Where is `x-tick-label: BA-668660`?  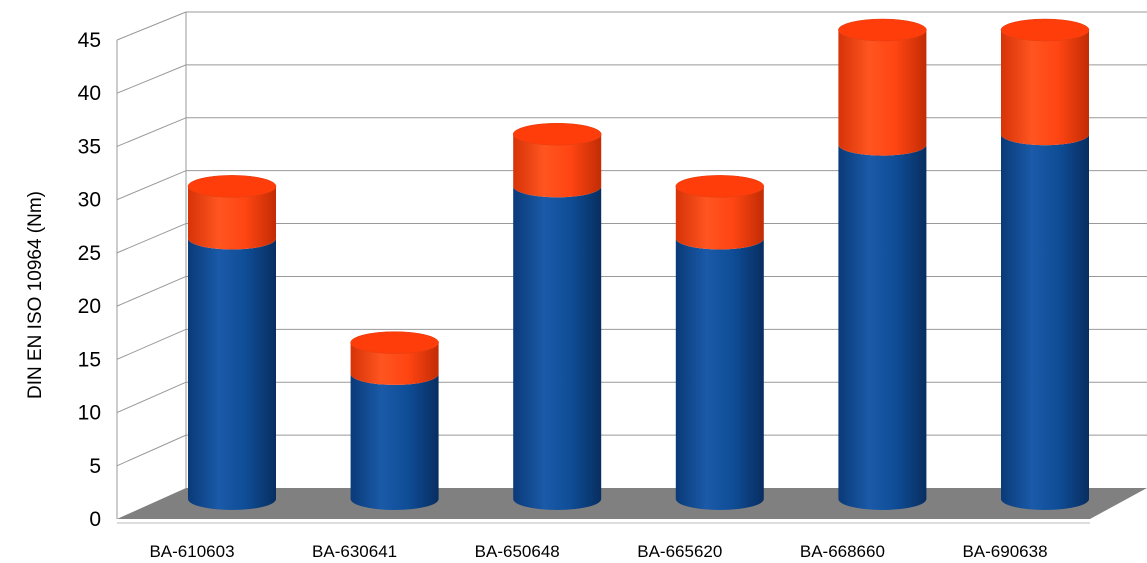
x-tick-label: BA-668660 is located at coordinates (842, 551).